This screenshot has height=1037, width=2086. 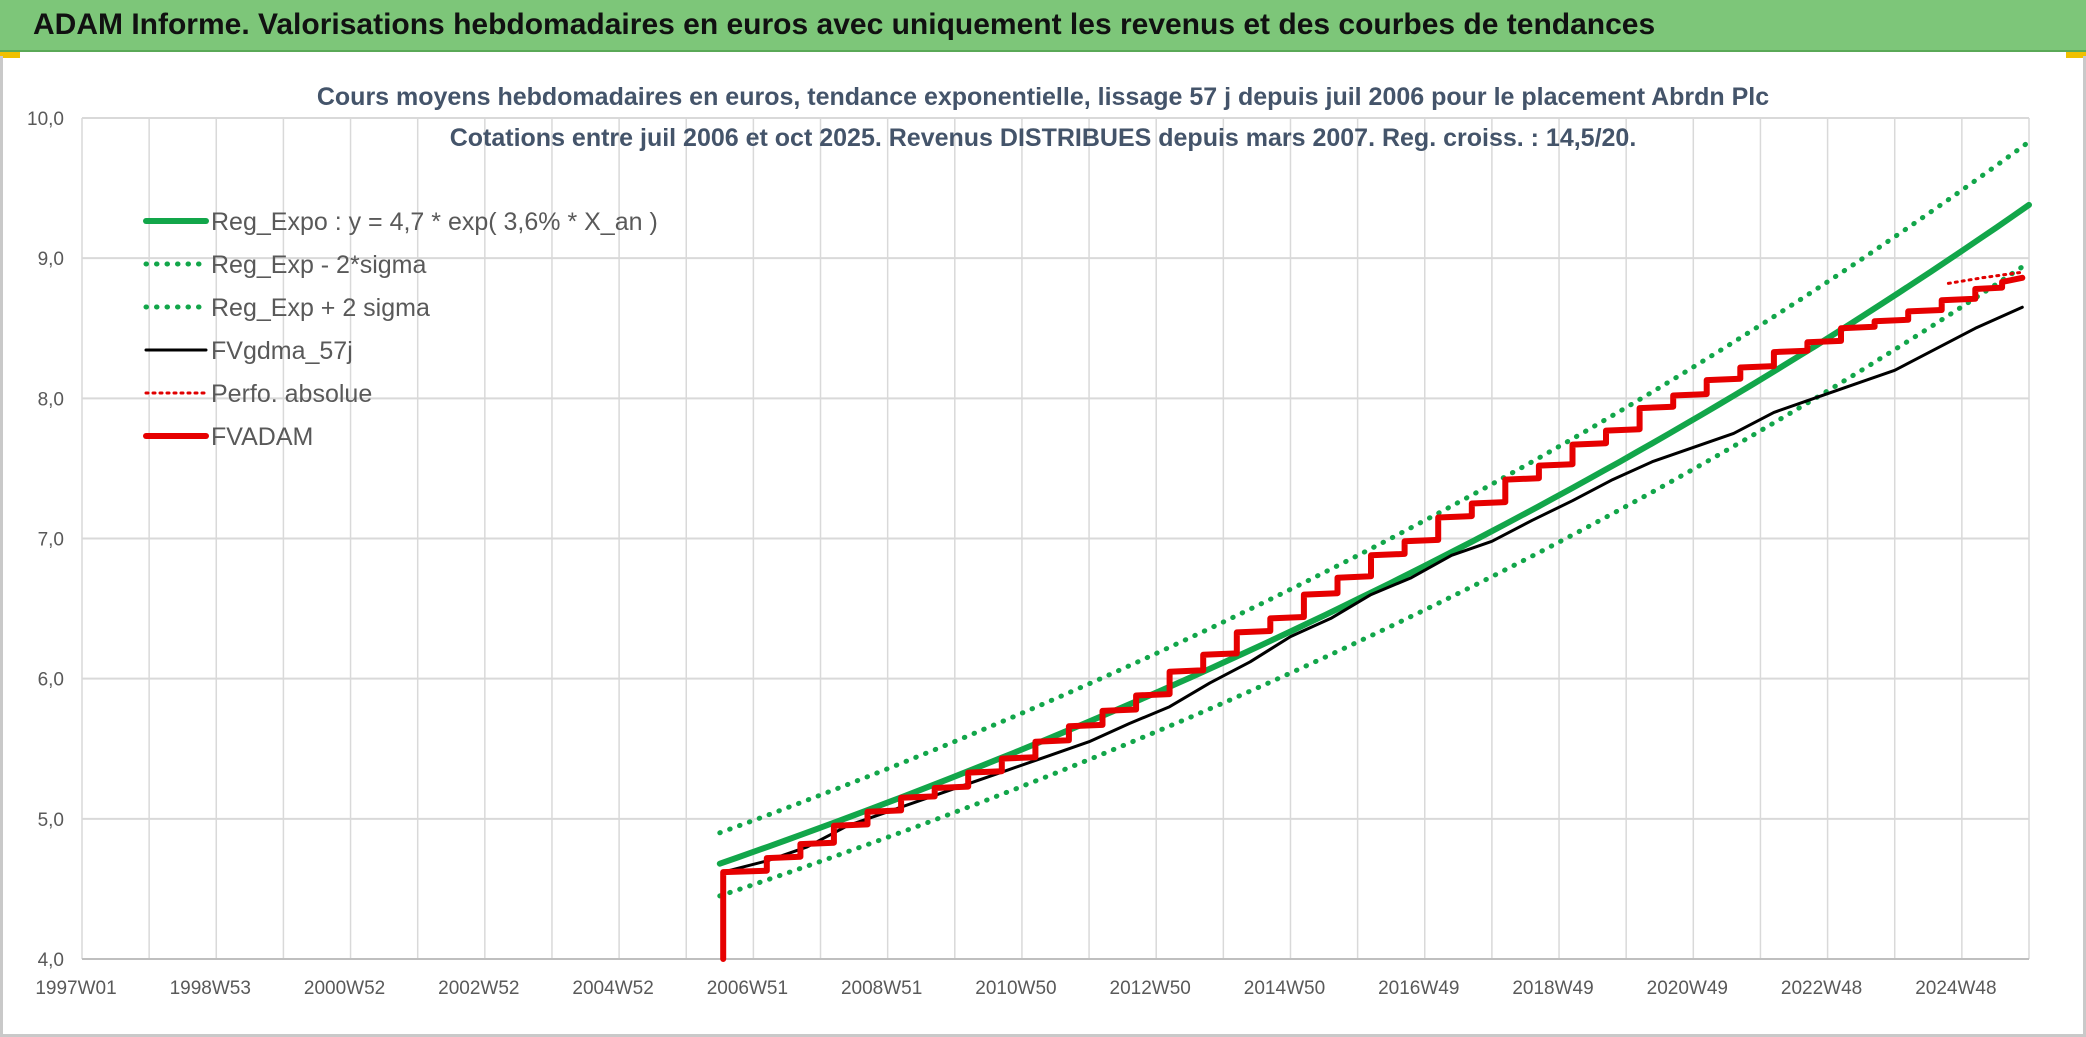 What do you see at coordinates (1687, 988) in the screenshot?
I see `x-tick-label: 2020W49` at bounding box center [1687, 988].